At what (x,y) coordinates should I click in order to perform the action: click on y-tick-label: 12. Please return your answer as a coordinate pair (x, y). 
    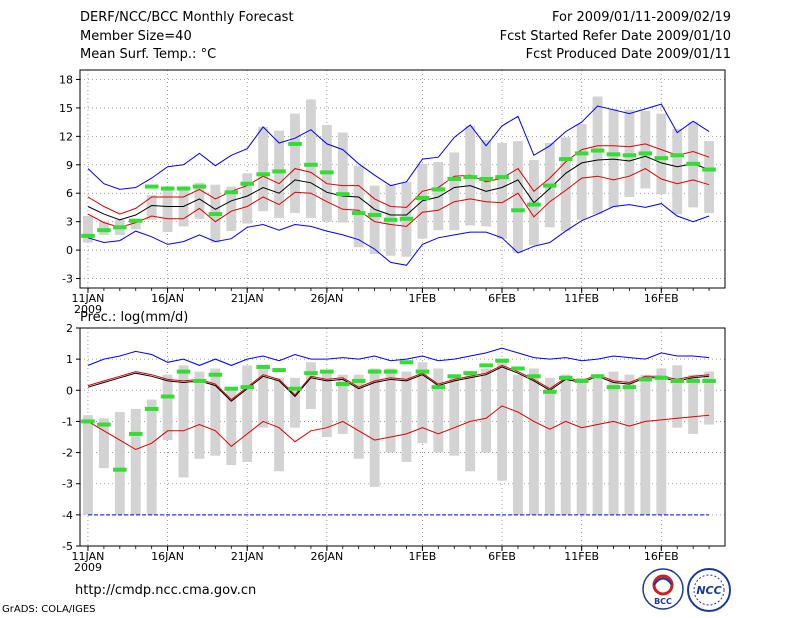
    Looking at the image, I should click on (66, 136).